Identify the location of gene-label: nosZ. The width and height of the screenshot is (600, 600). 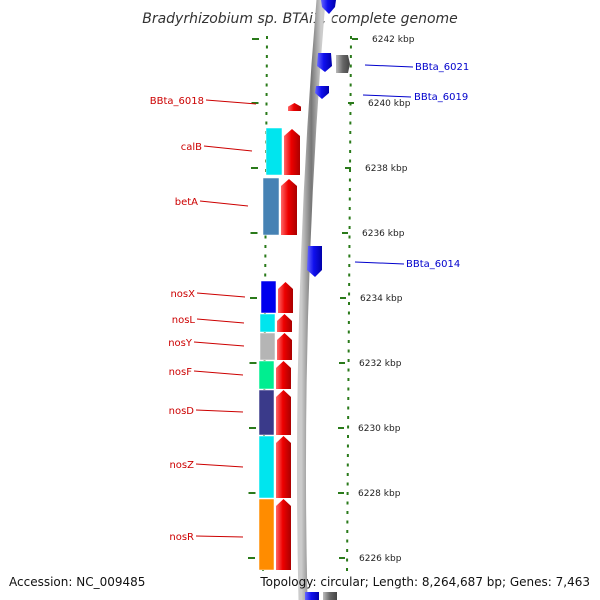
(181, 465).